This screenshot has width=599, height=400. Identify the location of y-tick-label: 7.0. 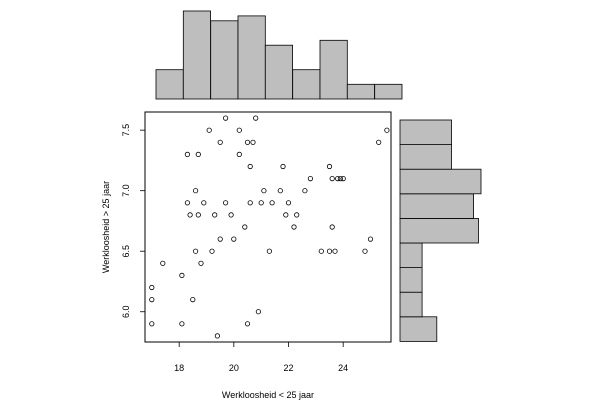
(126, 190).